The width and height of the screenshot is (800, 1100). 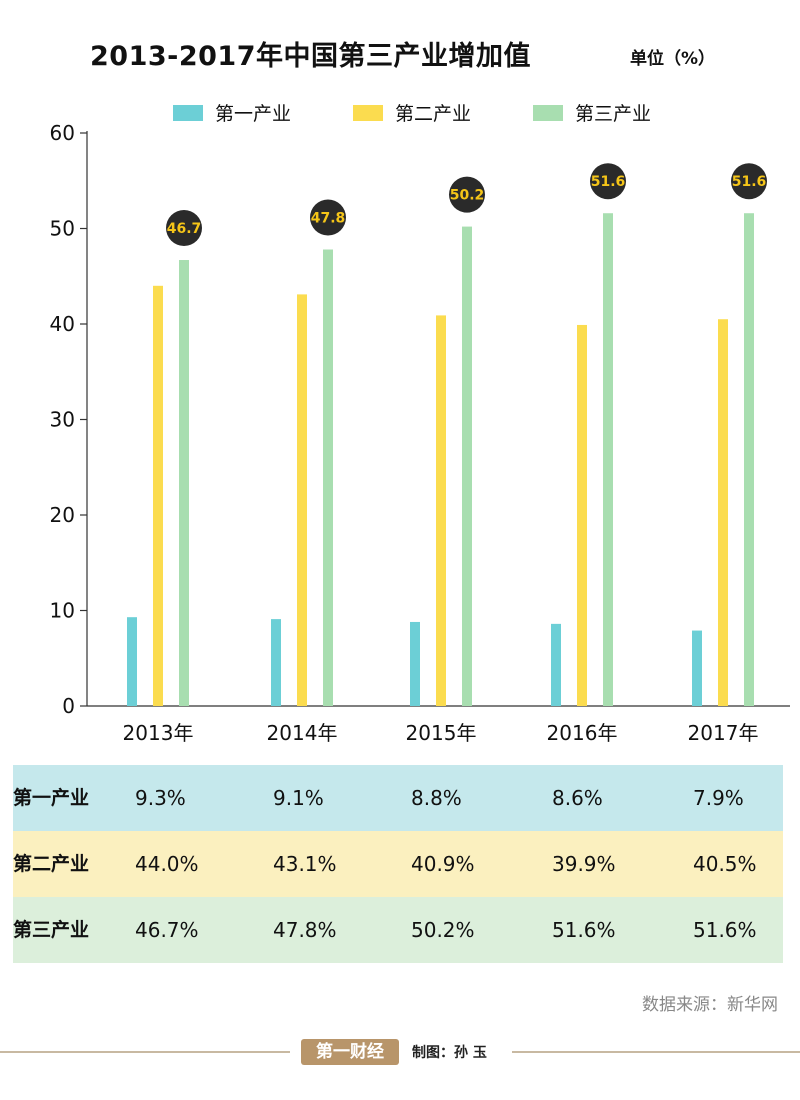 I want to click on legend-label-tertiary: 第三产业, so click(x=613, y=114).